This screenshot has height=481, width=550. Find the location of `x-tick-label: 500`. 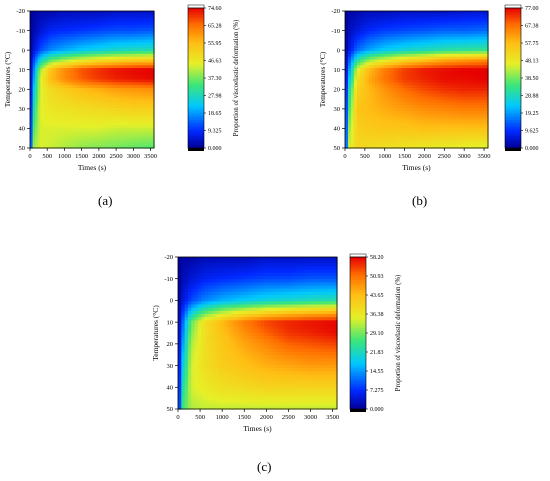

x-tick-label: 500 is located at coordinates (365, 156).